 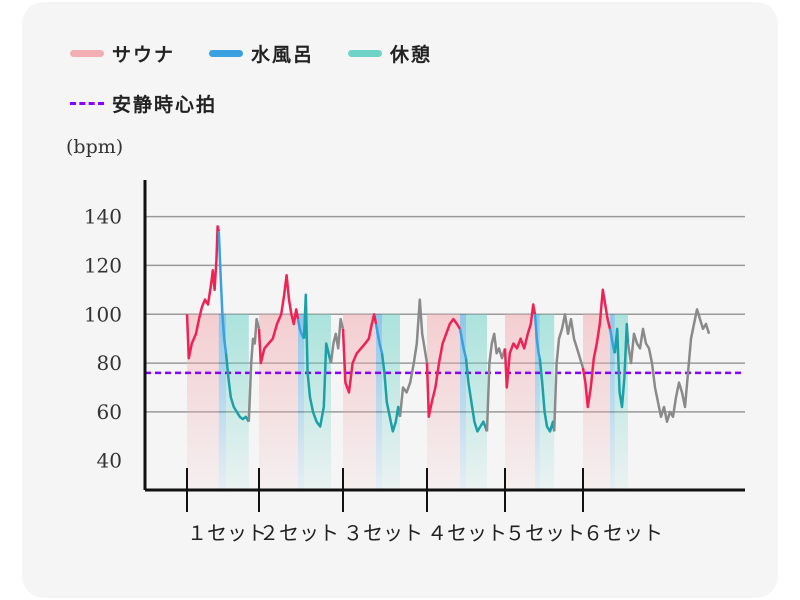 What do you see at coordinates (109, 461) in the screenshot?
I see `y-tick-label-40: 40` at bounding box center [109, 461].